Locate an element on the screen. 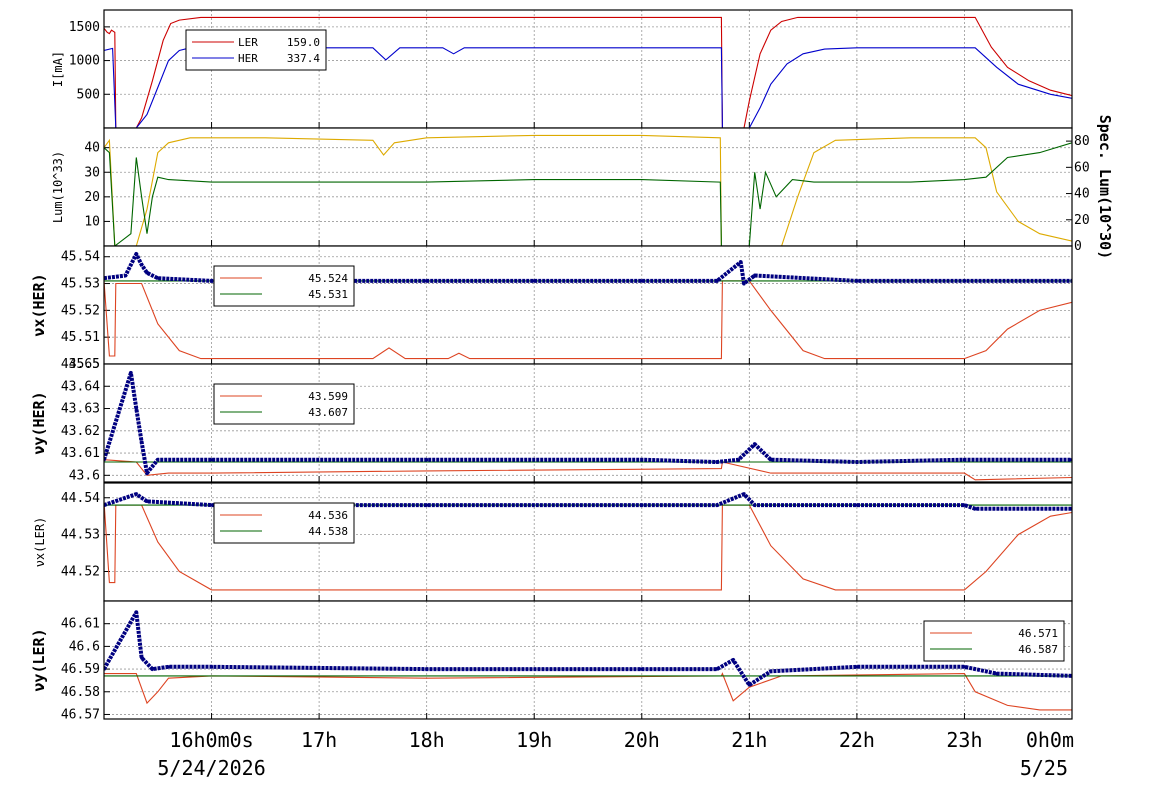 This screenshot has height=786, width=1154. y-tick-label: 45.5 is located at coordinates (84, 364).